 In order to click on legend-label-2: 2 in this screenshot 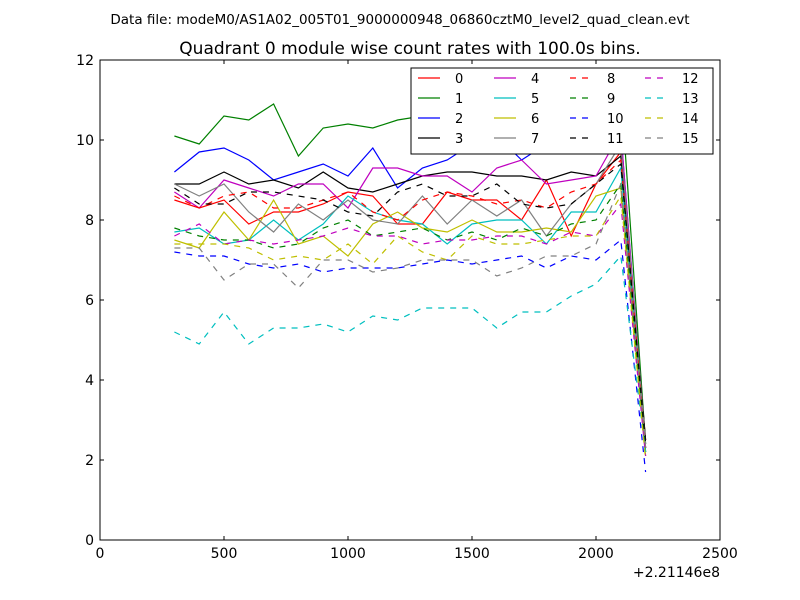, I will do `click(459, 119)`.